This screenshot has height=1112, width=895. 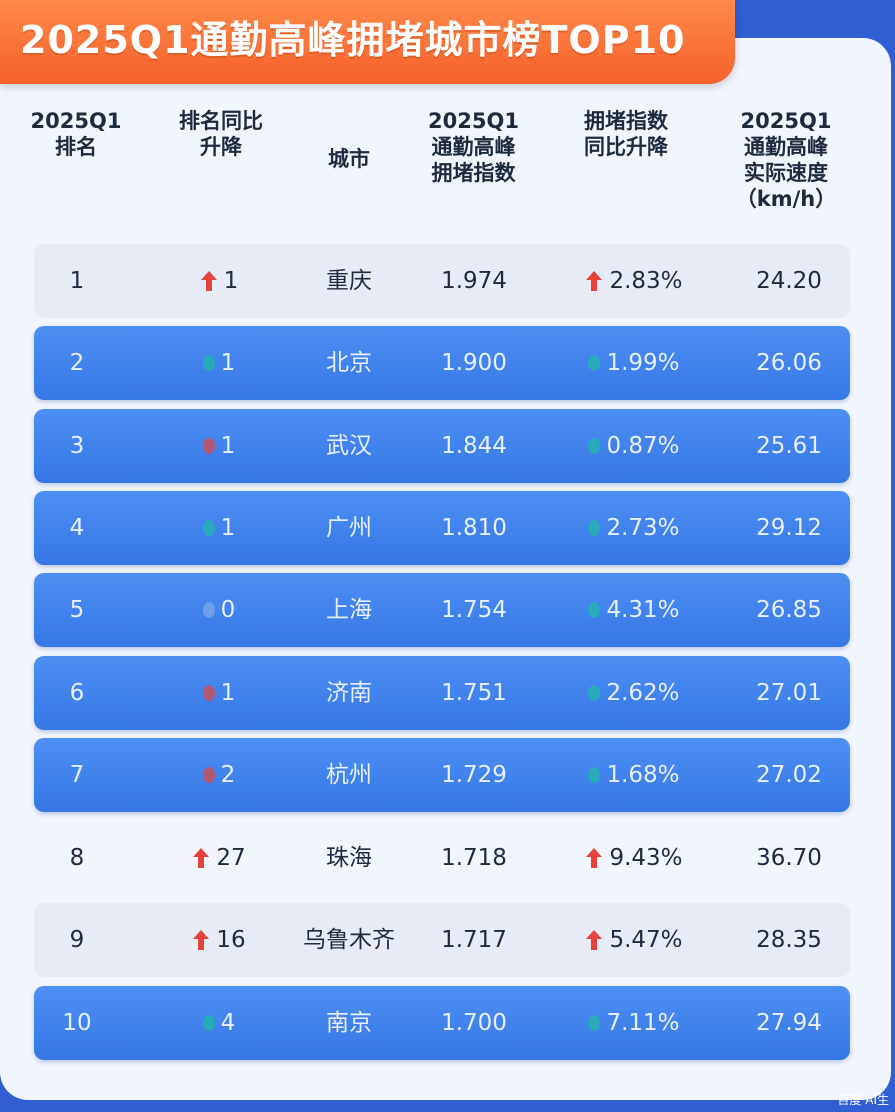 What do you see at coordinates (646, 858) in the screenshot?
I see `index-change-value: 9.43%` at bounding box center [646, 858].